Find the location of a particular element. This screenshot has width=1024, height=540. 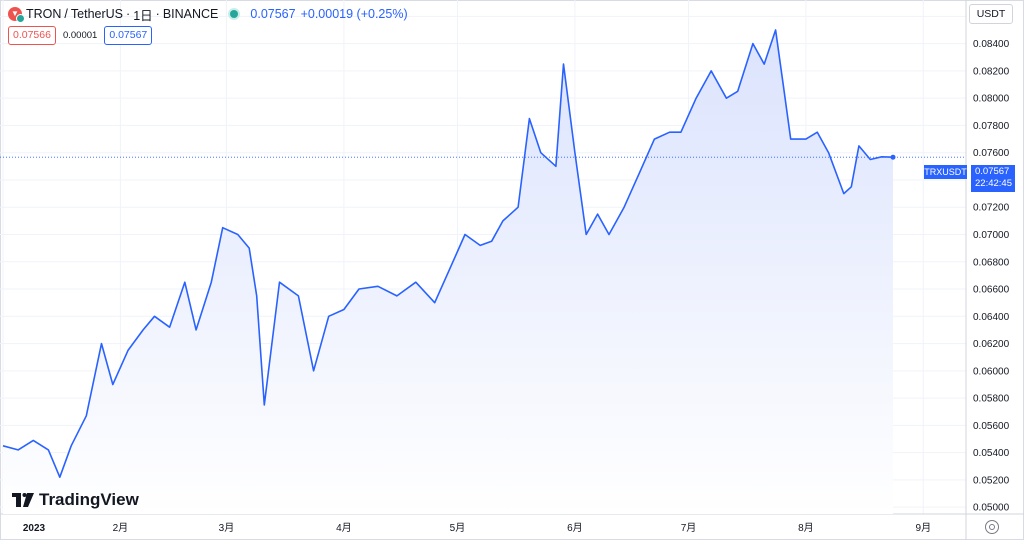

price-change: +0.00019 (+0.25%) is located at coordinates (354, 14).